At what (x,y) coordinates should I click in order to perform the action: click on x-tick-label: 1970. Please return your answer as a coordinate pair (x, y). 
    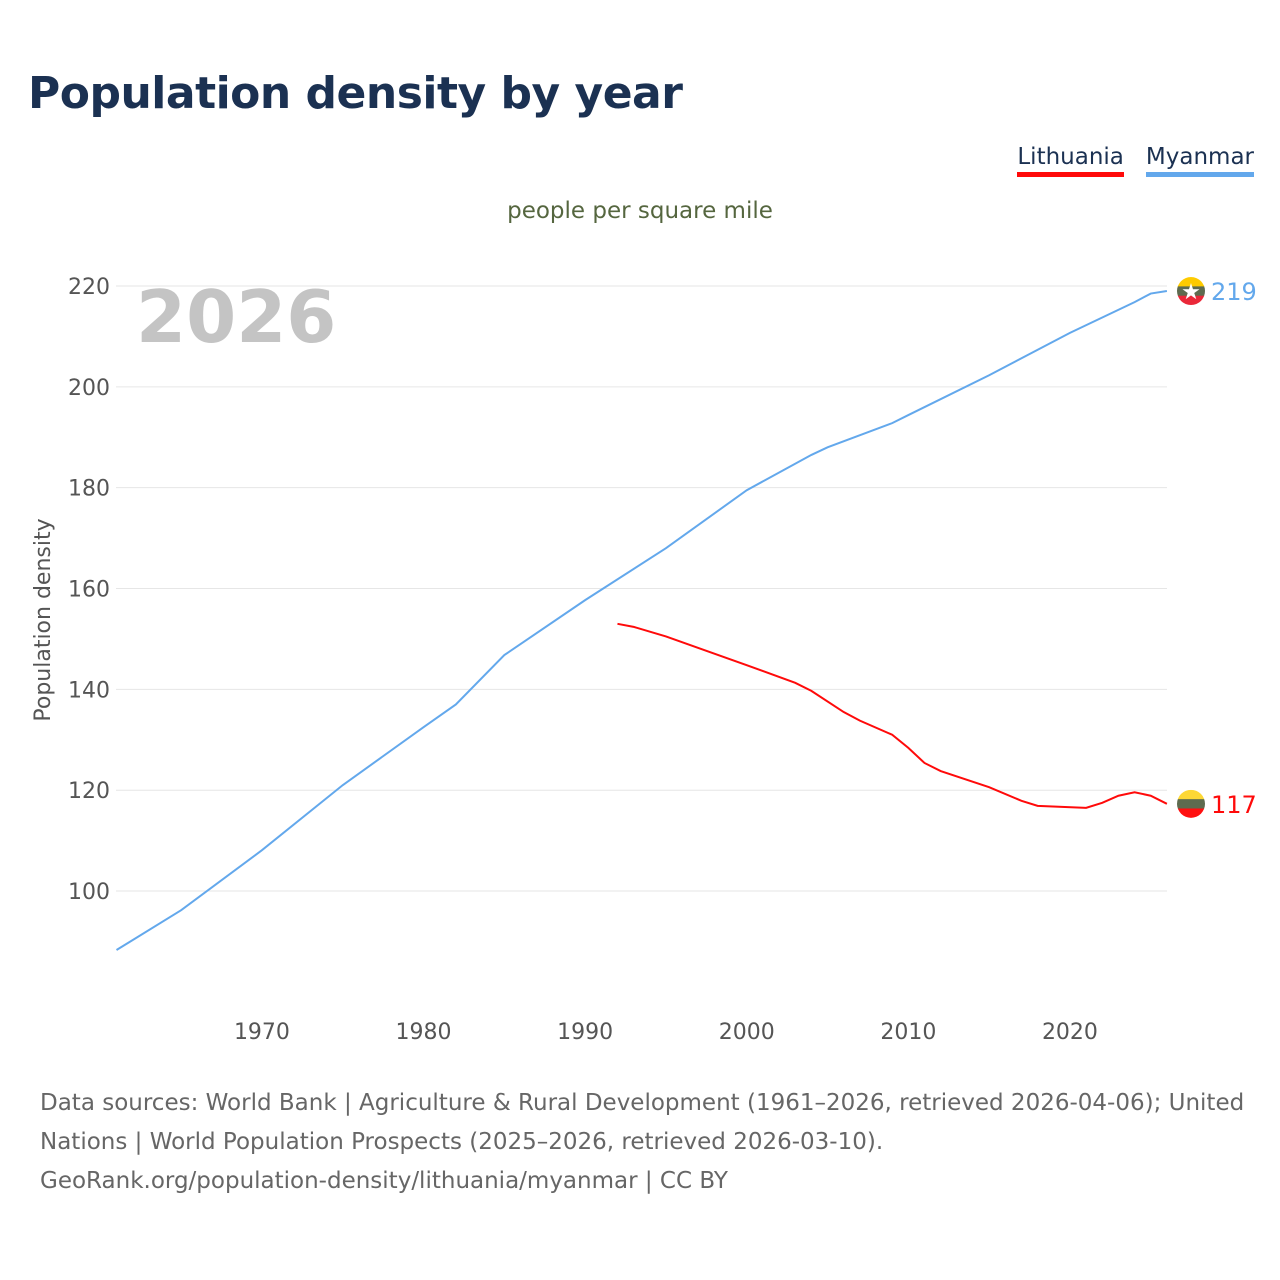
    Looking at the image, I should click on (262, 1032).